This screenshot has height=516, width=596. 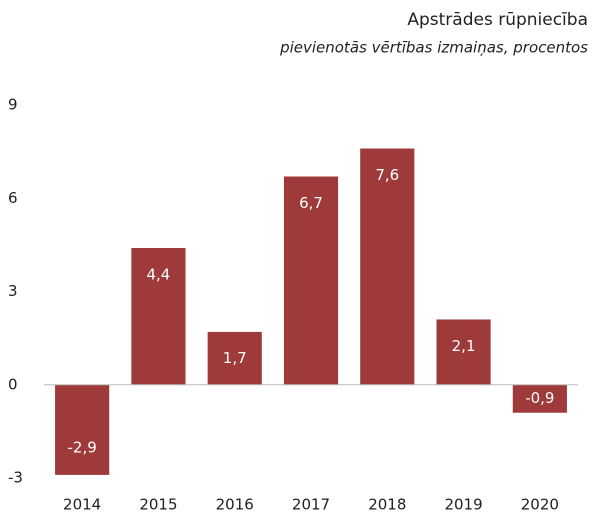 What do you see at coordinates (387, 505) in the screenshot?
I see `x-tick-label: 2018` at bounding box center [387, 505].